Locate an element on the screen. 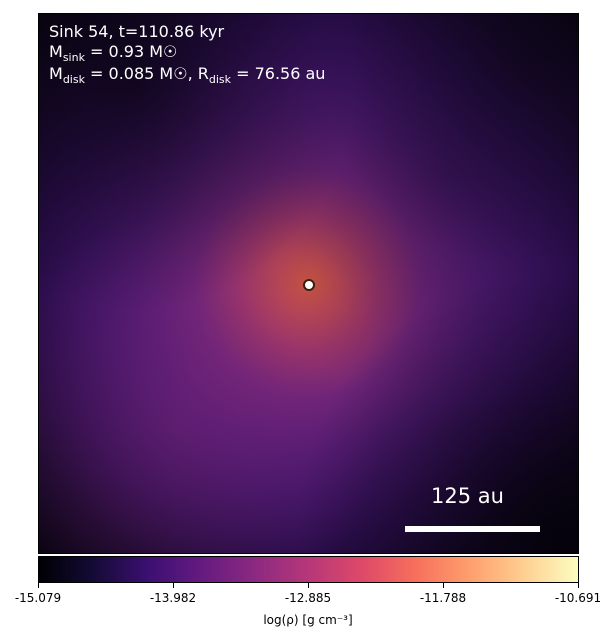 This screenshot has width=615, height=644. sink-particle-marker is located at coordinates (309, 285).